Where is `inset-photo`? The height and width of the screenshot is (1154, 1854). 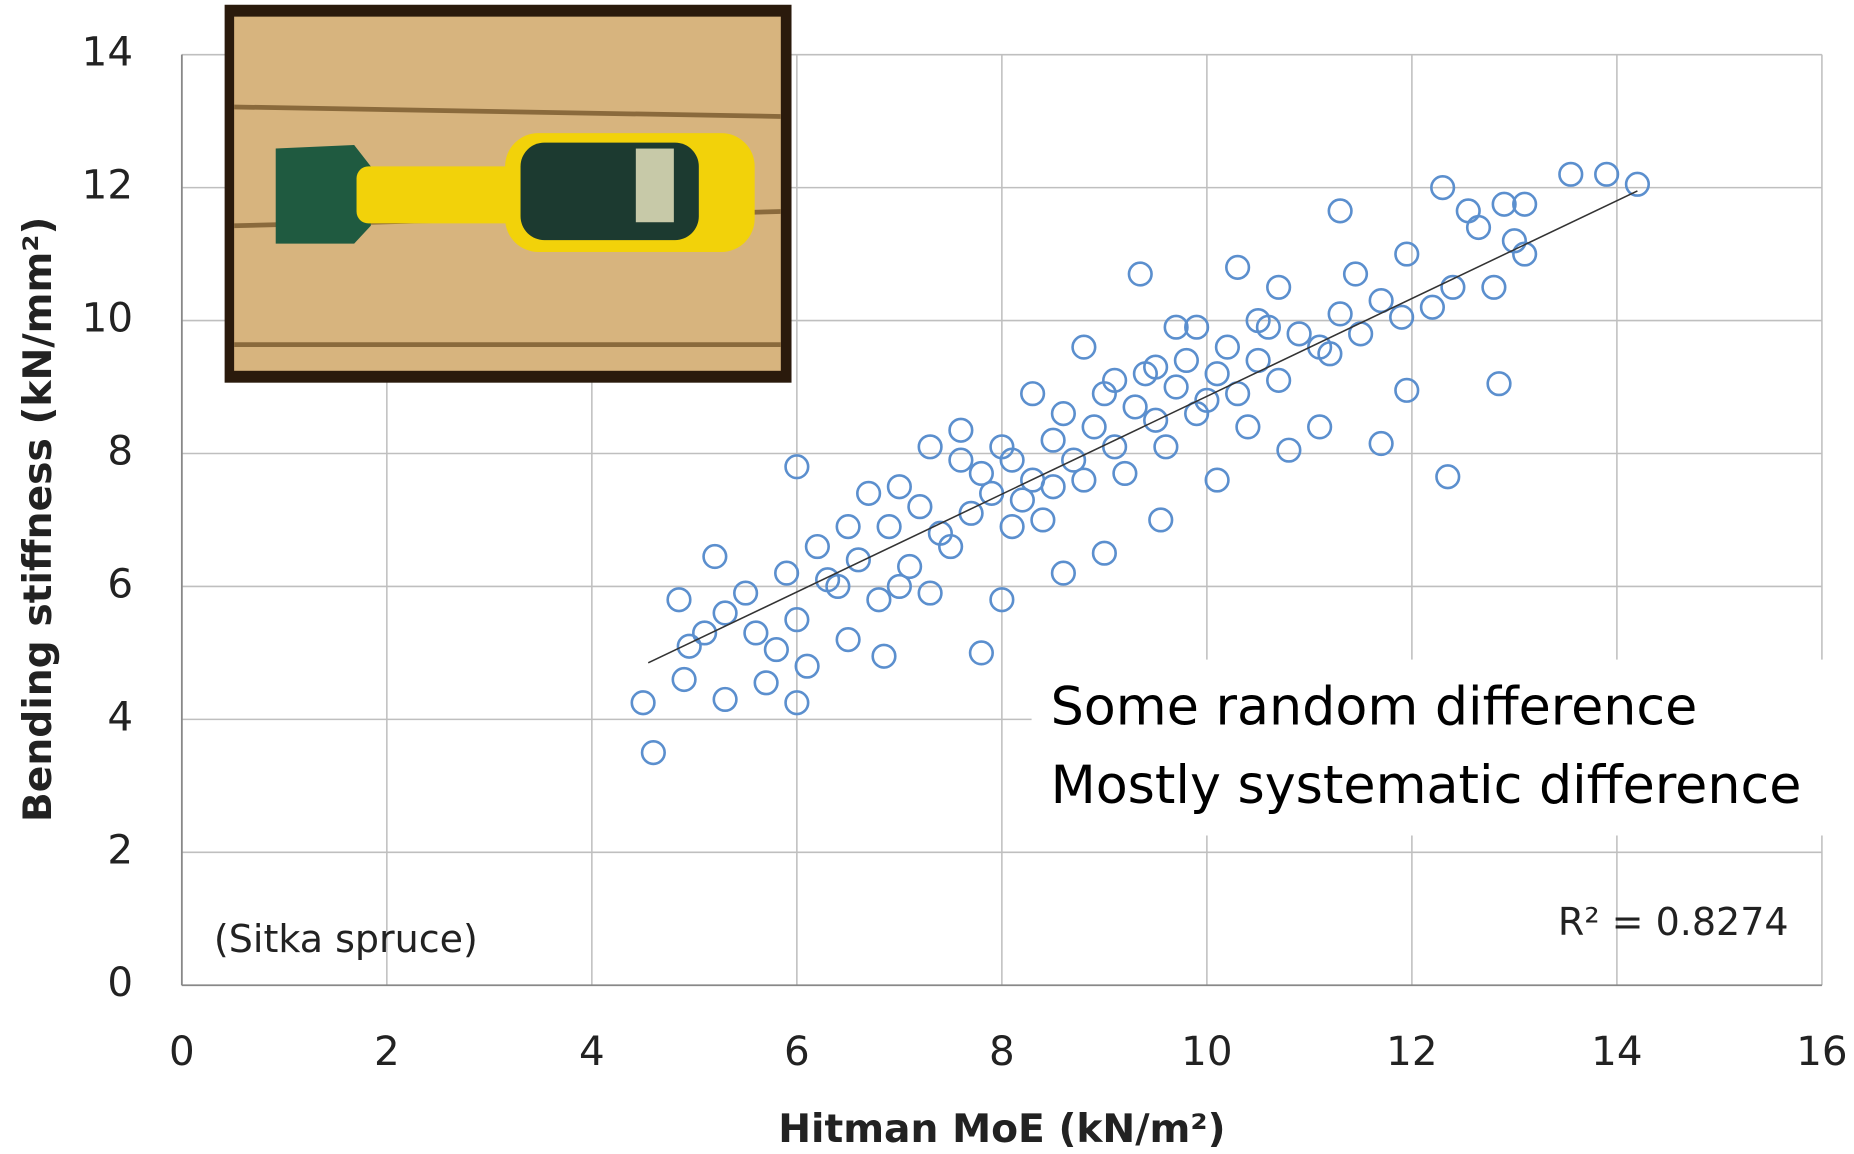
inset-photo is located at coordinates (508, 193).